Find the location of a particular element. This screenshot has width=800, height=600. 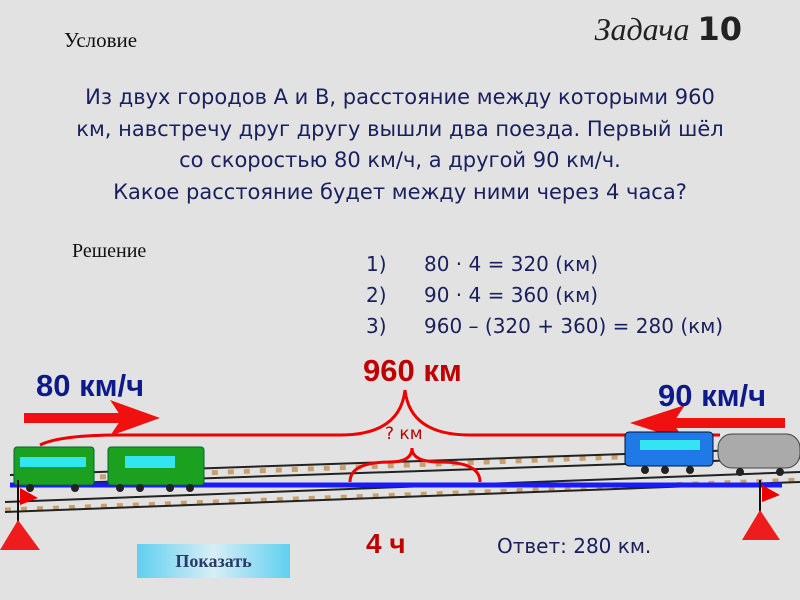

city-a-flag-icon is located at coordinates (20, 515).